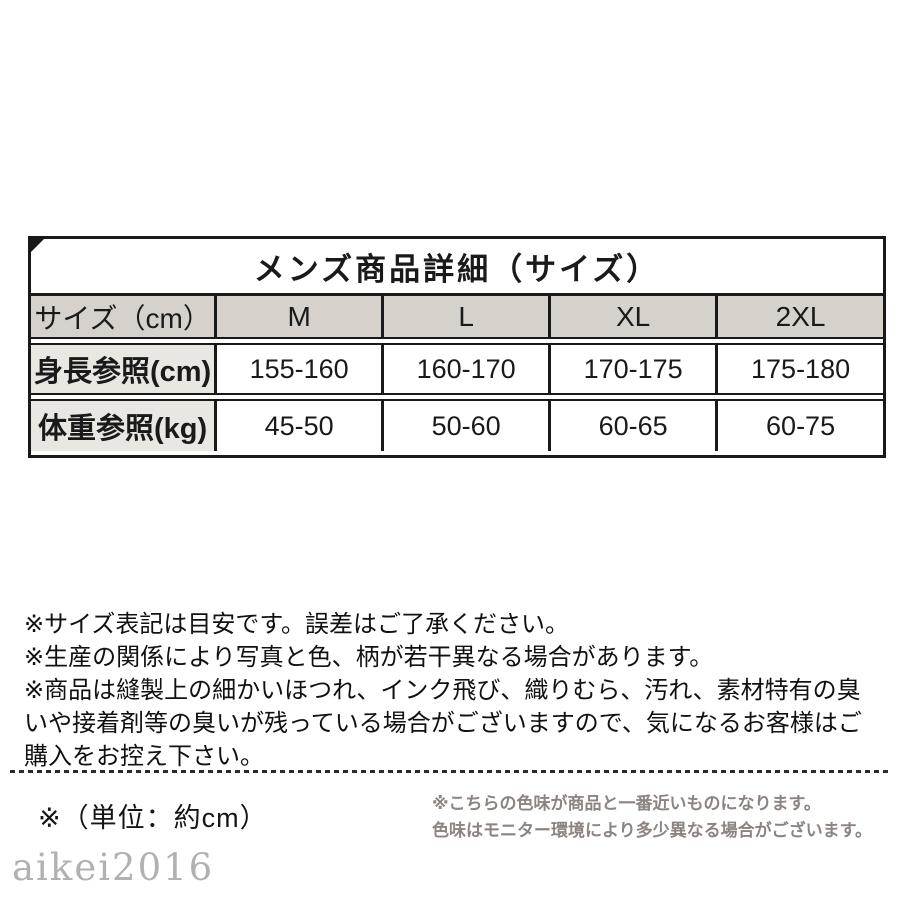 Image resolution: width=900 pixels, height=900 pixels. I want to click on table-row-weight: 体重参照(kg) 45-50 50-60 60-65 60-75, so click(457, 425).